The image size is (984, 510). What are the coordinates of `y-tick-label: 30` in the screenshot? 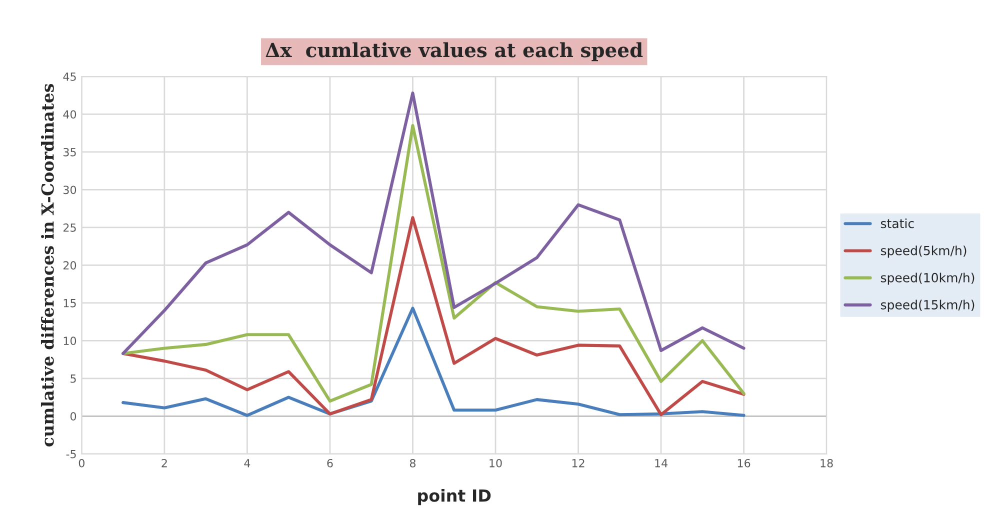 It's located at (70, 190).